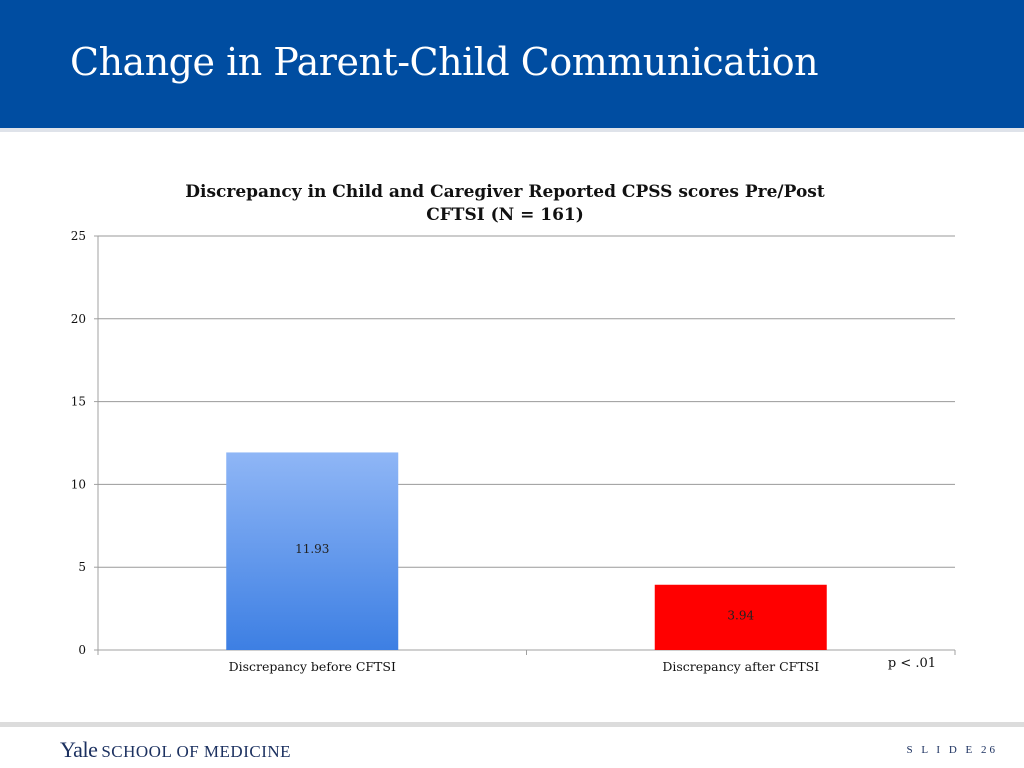 The width and height of the screenshot is (1024, 768). Describe the element at coordinates (505, 215) in the screenshot. I see `chart-title-line-2: CFTSI (N = 161)` at that location.